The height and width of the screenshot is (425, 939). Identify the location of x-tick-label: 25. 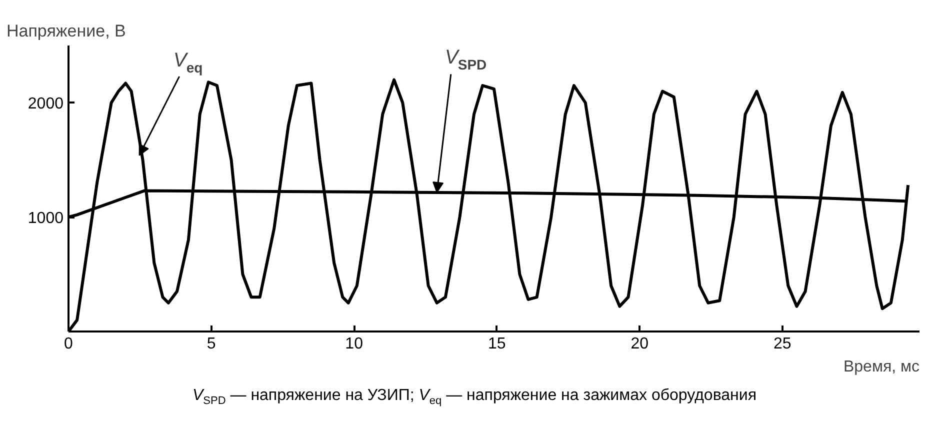
(783, 344).